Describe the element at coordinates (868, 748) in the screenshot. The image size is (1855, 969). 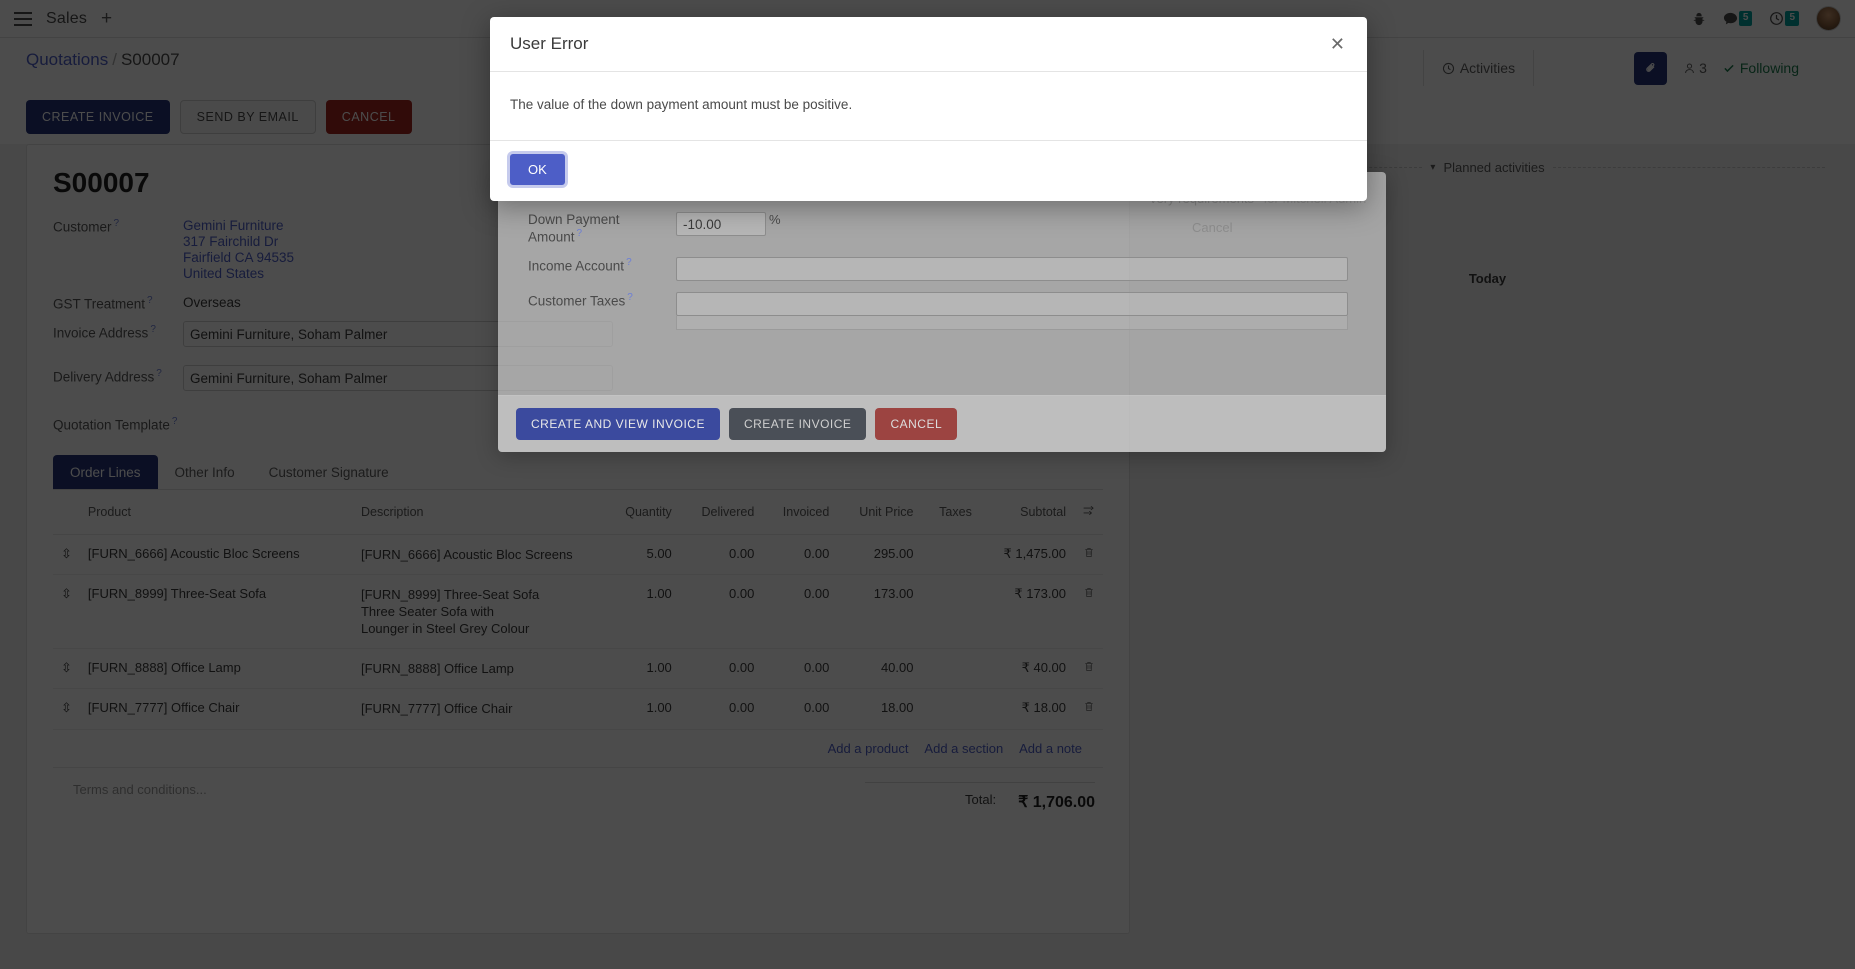
I see `add-a-product-link: Add a product` at that location.